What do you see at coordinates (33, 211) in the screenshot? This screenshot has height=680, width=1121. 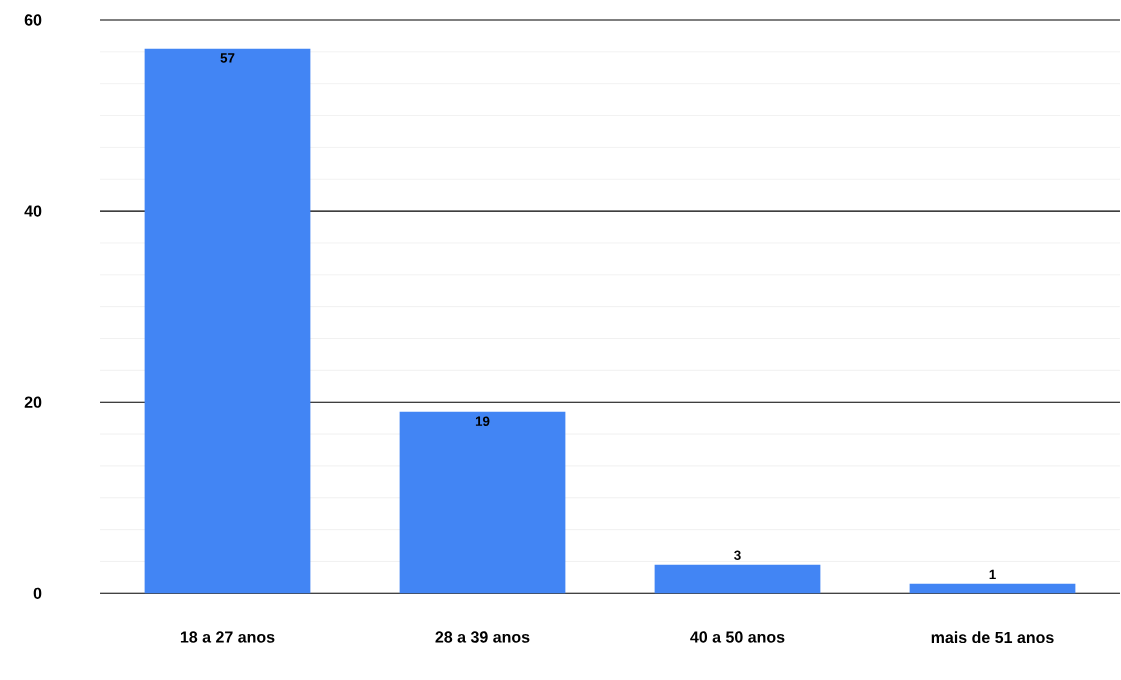 I see `y-tick-label: 40` at bounding box center [33, 211].